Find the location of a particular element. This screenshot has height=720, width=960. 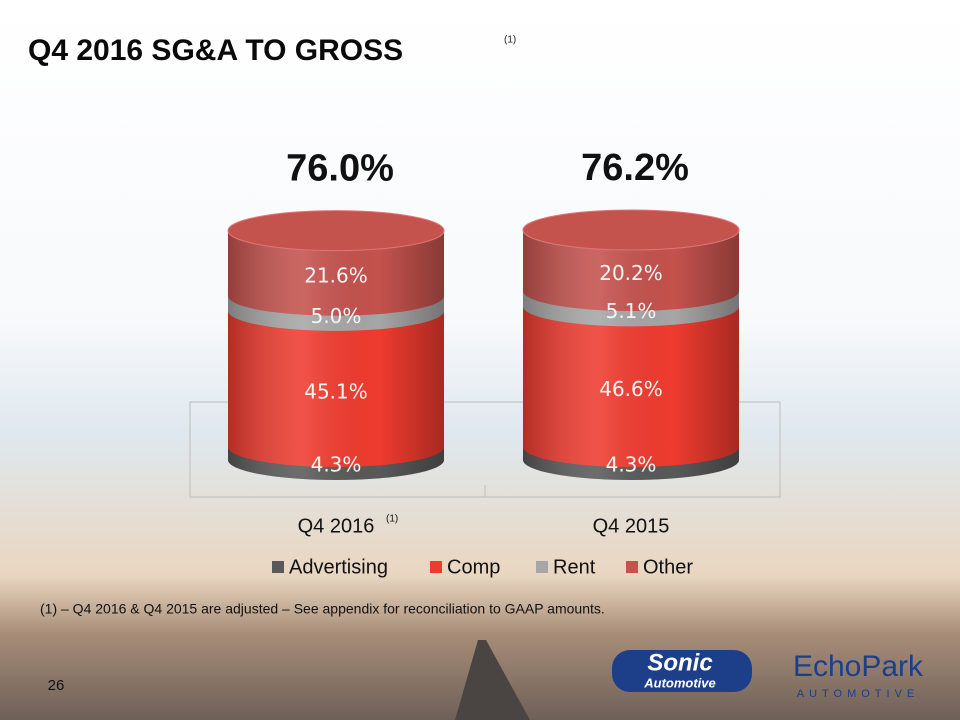

legend-label: Comp is located at coordinates (473, 567).